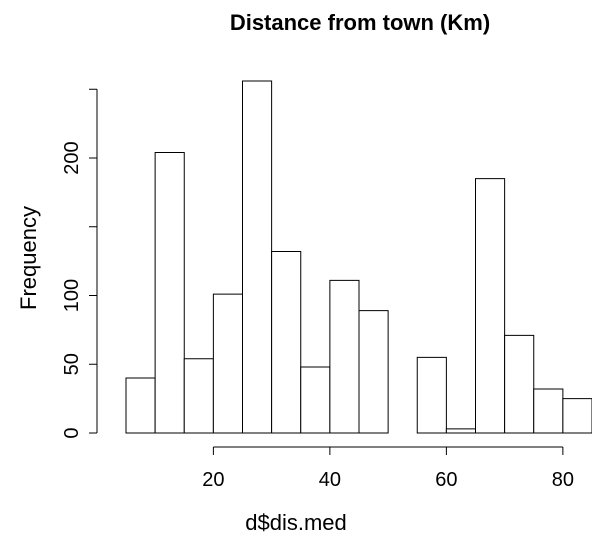  I want to click on x-tick-label: 40, so click(330, 480).